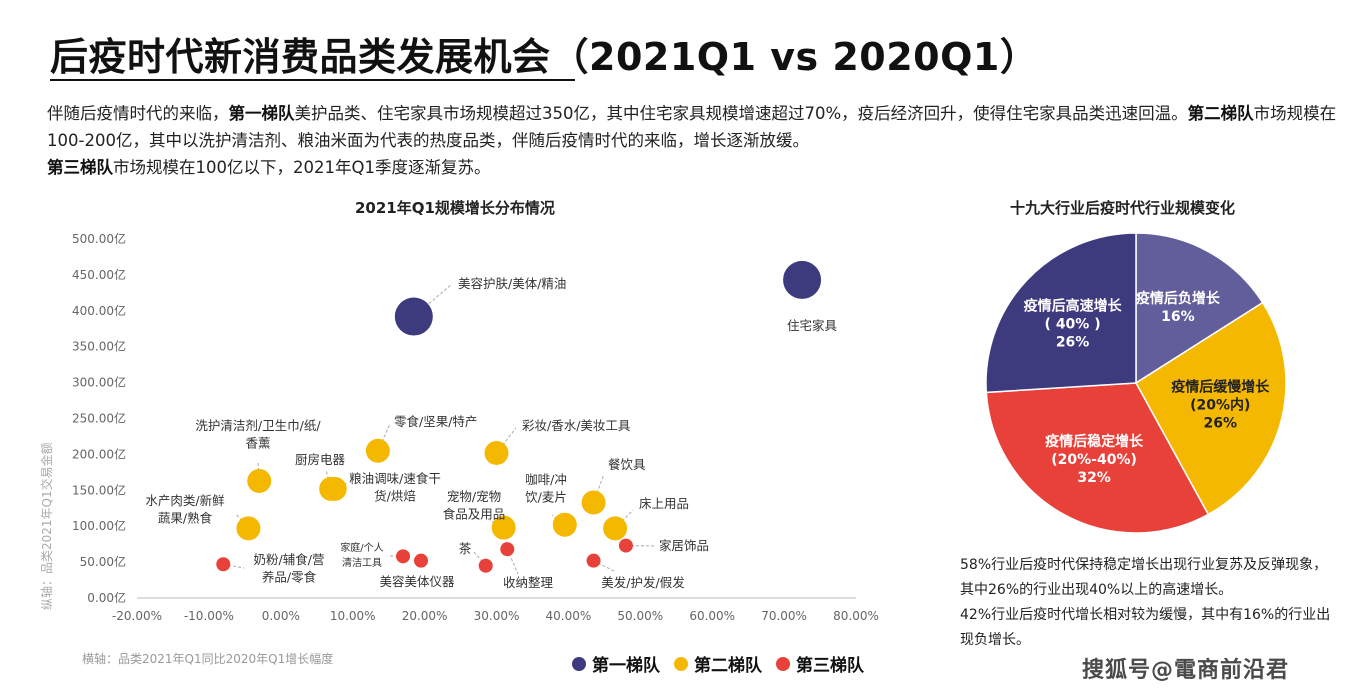  Describe the element at coordinates (728, 666) in the screenshot. I see `legend-label-tier2: 第二梯队` at that location.